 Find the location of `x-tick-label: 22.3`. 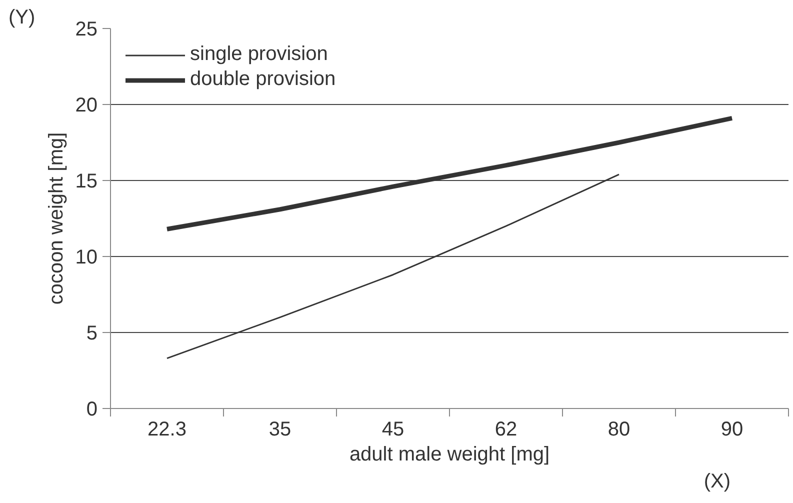

x-tick-label: 22.3 is located at coordinates (167, 429).